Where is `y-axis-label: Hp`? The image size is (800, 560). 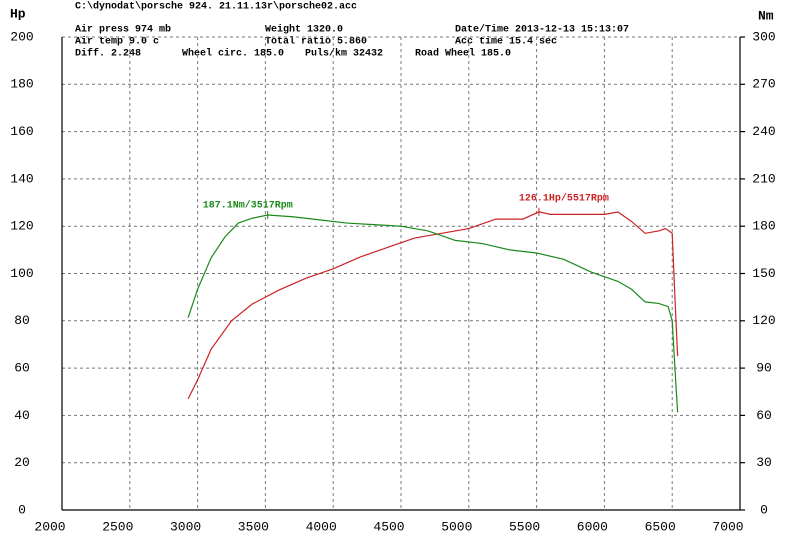 y-axis-label: Hp is located at coordinates (18, 13).